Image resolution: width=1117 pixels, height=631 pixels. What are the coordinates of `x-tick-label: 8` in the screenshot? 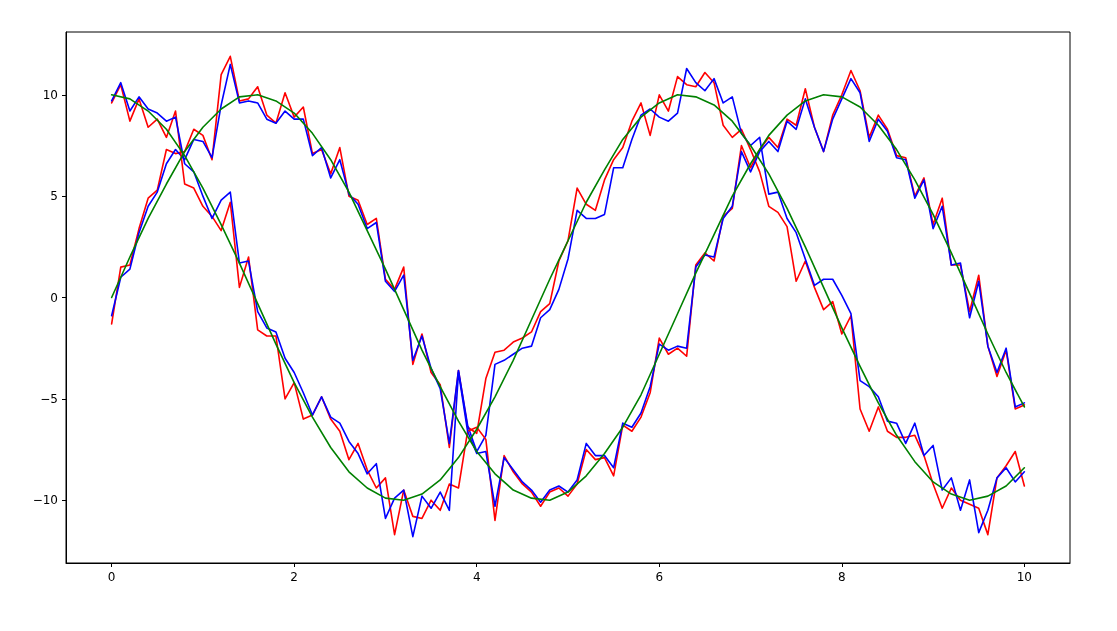 It's located at (842, 577).